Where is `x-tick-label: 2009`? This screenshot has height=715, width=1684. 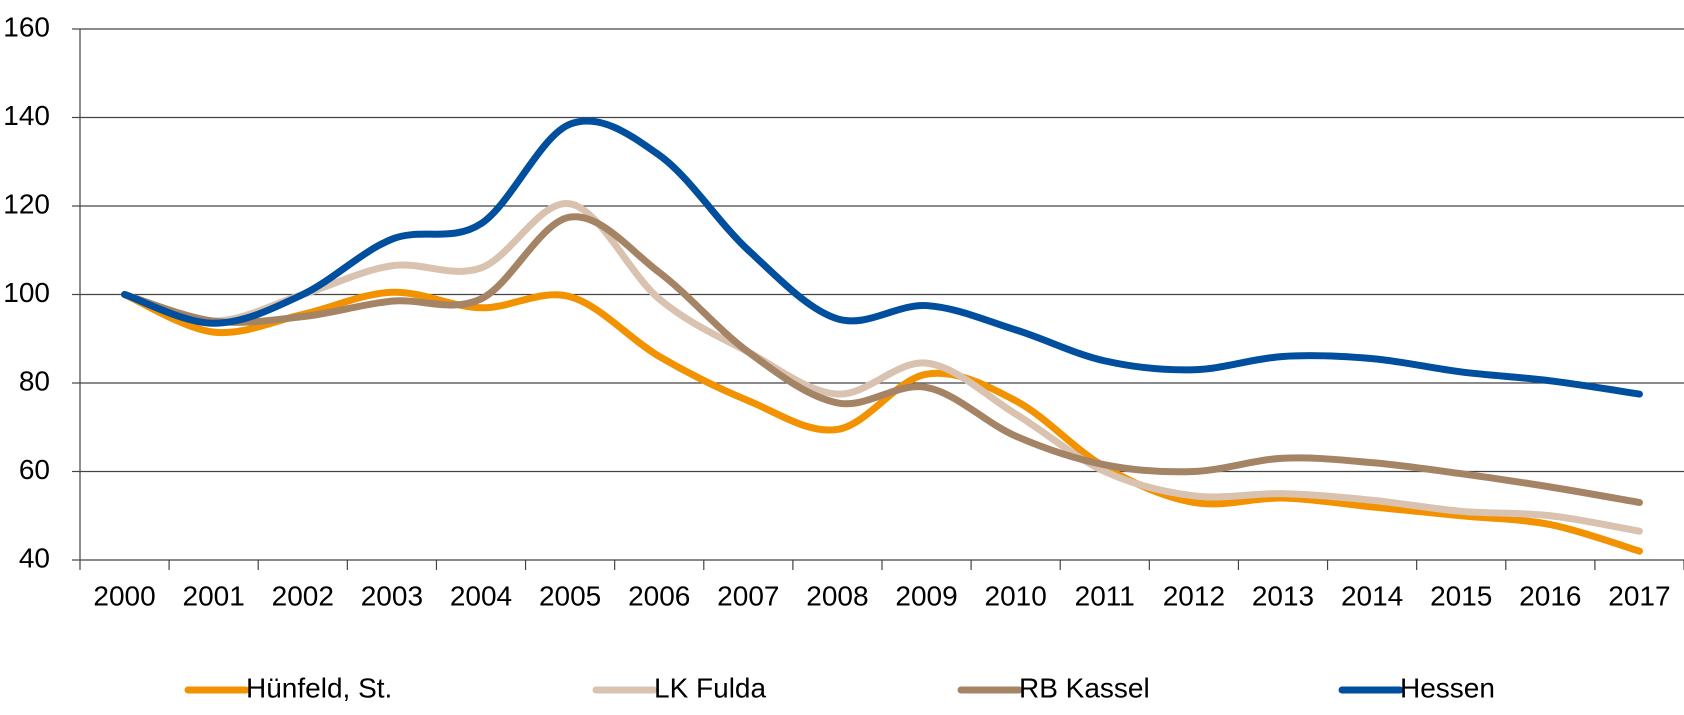
x-tick-label: 2009 is located at coordinates (926, 595).